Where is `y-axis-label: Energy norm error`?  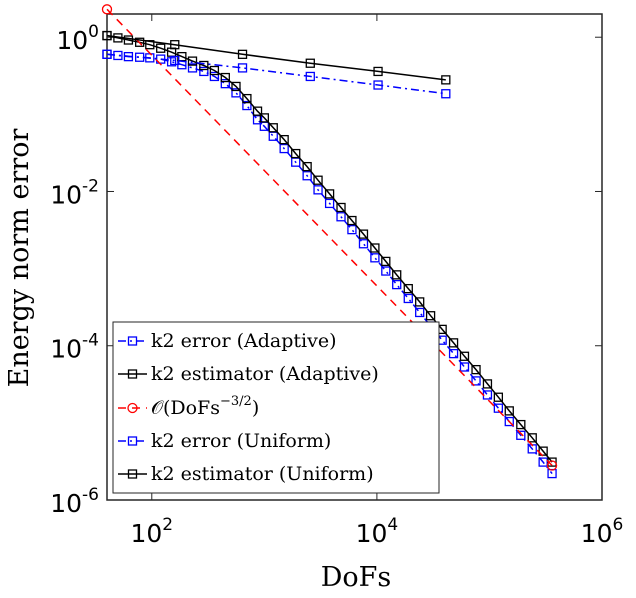 y-axis-label: Energy norm error is located at coordinates (19, 258).